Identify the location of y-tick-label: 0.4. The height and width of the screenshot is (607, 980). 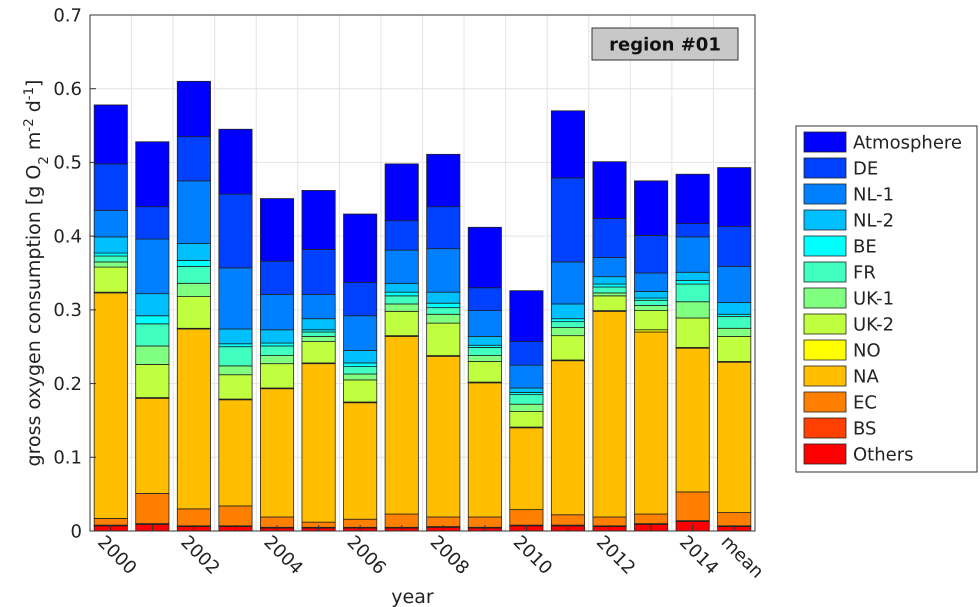
(67, 237).